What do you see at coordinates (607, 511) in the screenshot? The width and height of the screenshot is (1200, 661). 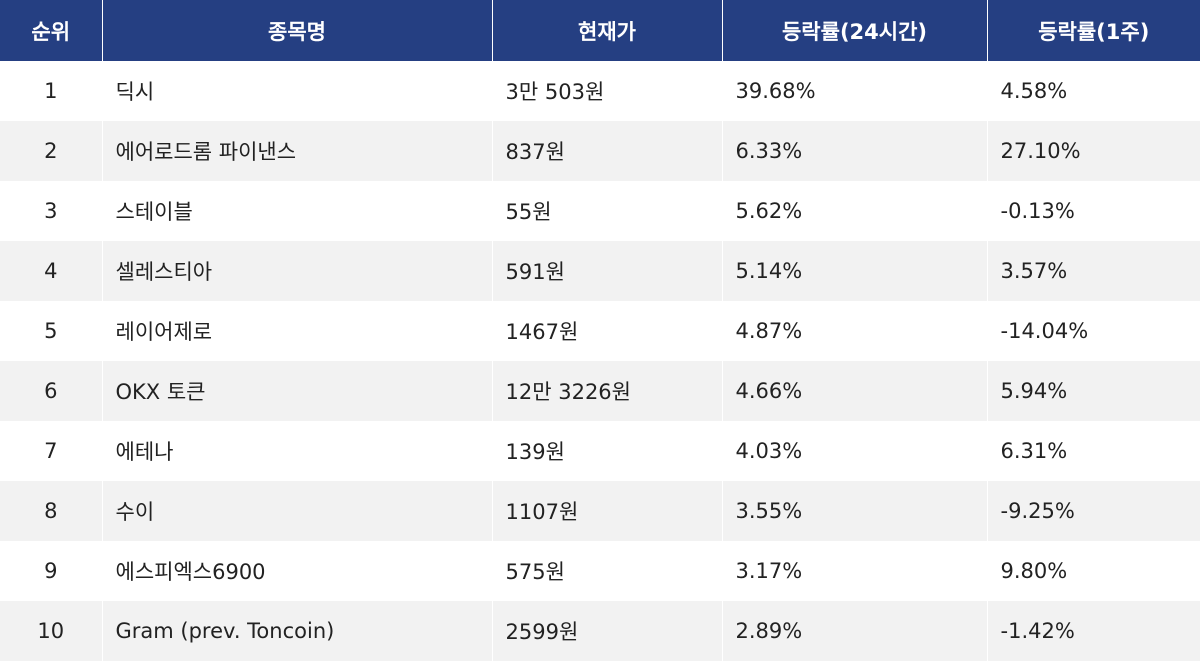 I see `price-cell: 1107원` at bounding box center [607, 511].